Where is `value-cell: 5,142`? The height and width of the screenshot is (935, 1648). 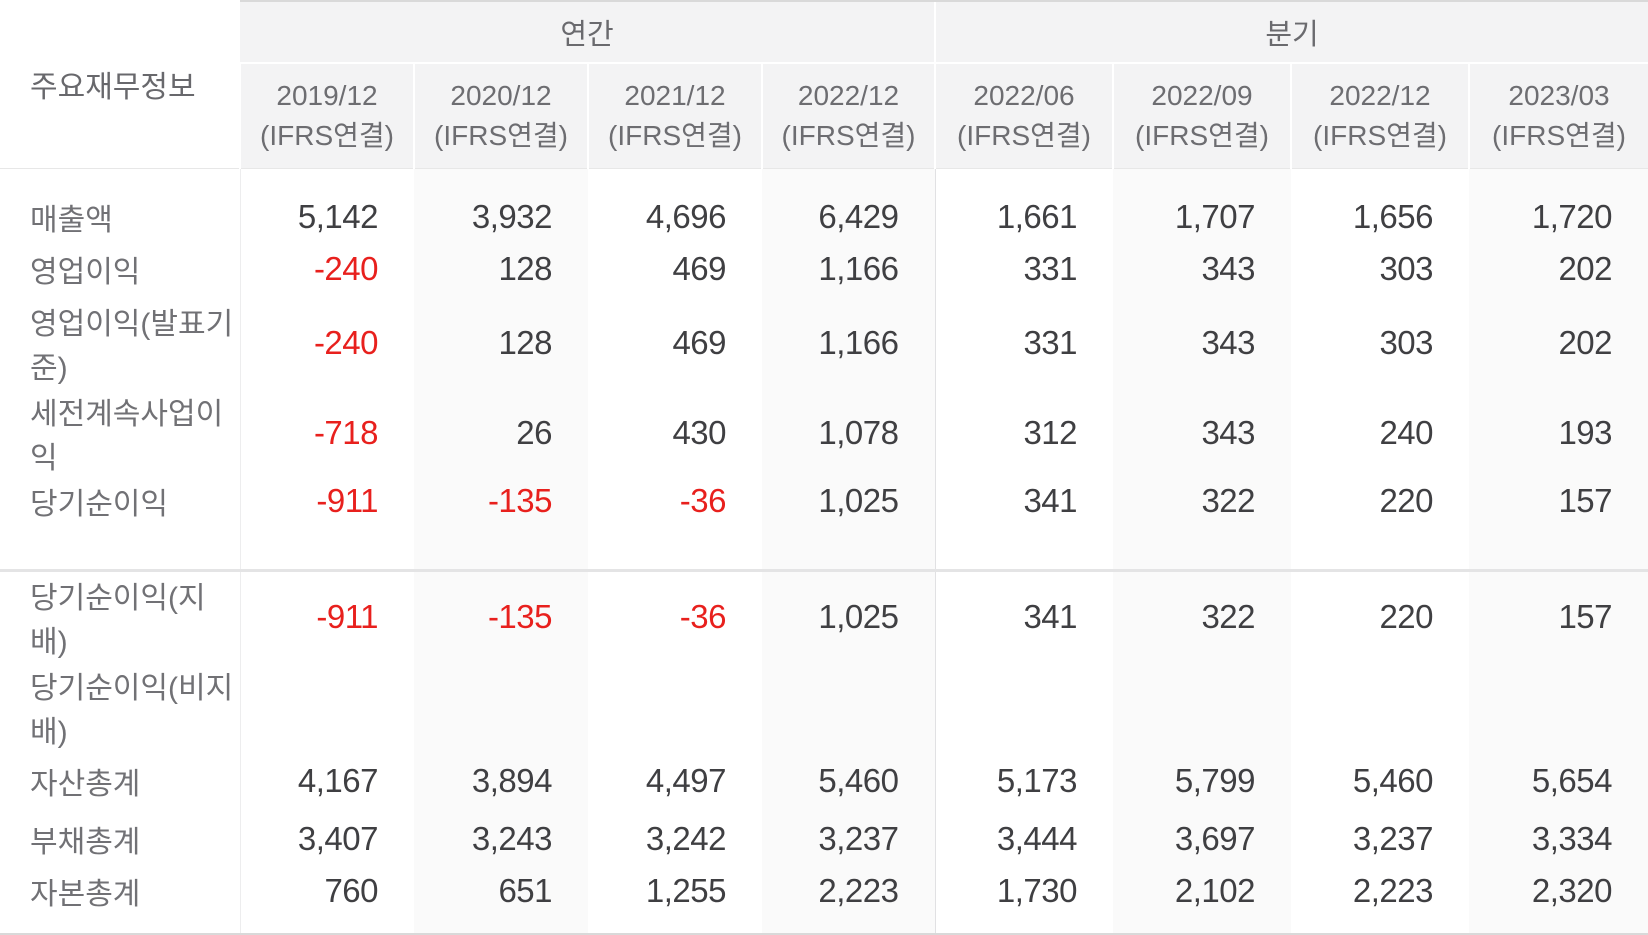 value-cell: 5,142 is located at coordinates (338, 216).